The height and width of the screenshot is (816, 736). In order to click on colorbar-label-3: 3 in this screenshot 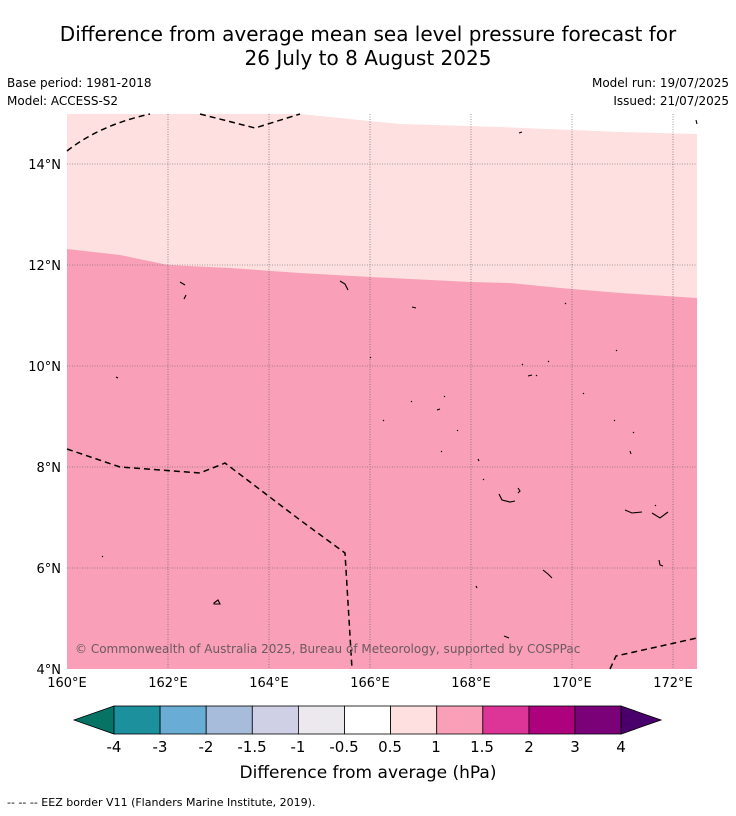, I will do `click(575, 747)`.